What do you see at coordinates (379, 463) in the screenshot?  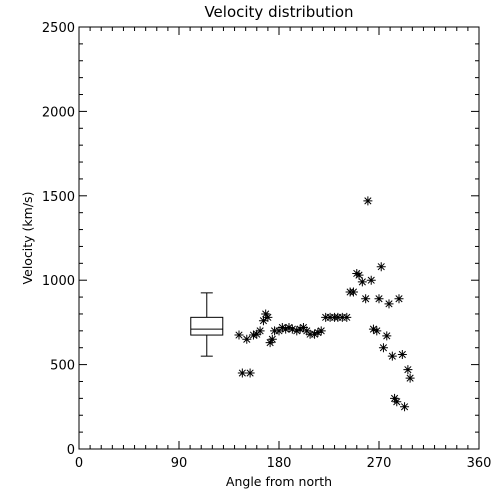 I see `x-tick-label: 270` at bounding box center [379, 463].